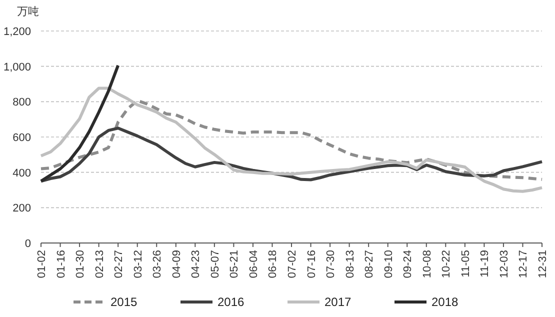 The width and height of the screenshot is (555, 317). What do you see at coordinates (388, 264) in the screenshot?
I see `x-tick-label: 09-10` at bounding box center [388, 264].